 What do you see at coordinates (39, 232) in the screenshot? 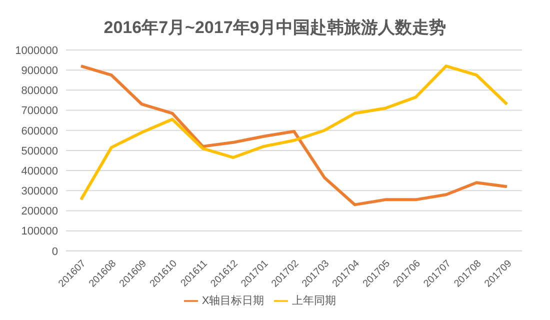
I see `y-tick-label: 100000` at bounding box center [39, 232].